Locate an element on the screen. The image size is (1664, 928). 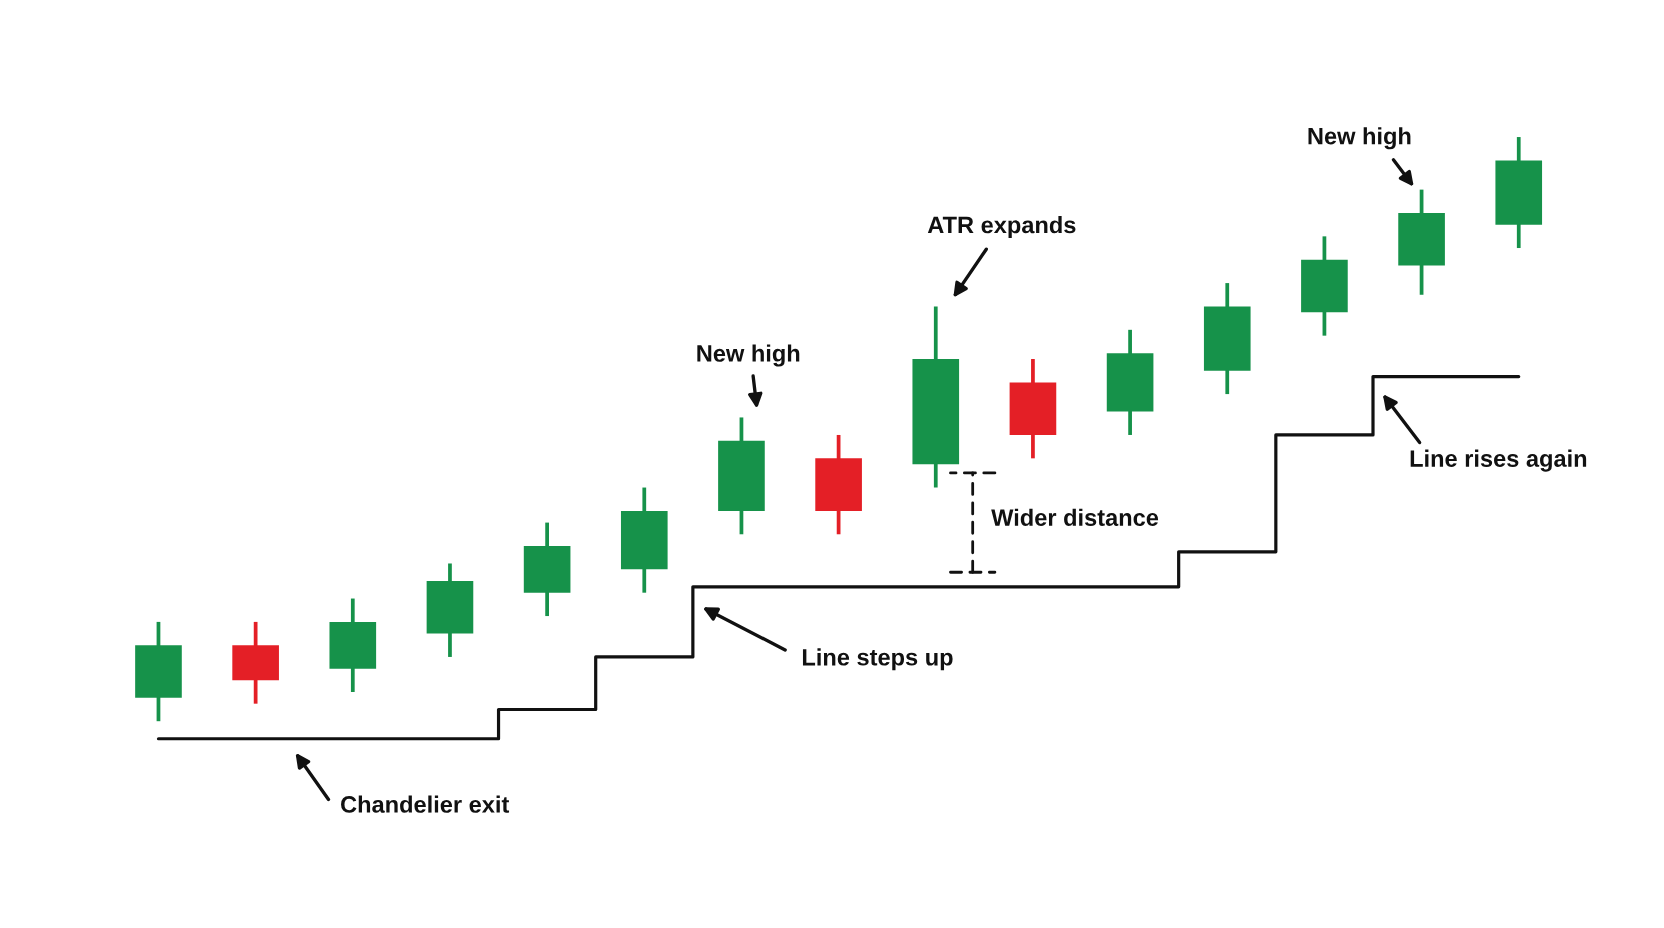
annotation: Wider distance is located at coordinates (1075, 517).